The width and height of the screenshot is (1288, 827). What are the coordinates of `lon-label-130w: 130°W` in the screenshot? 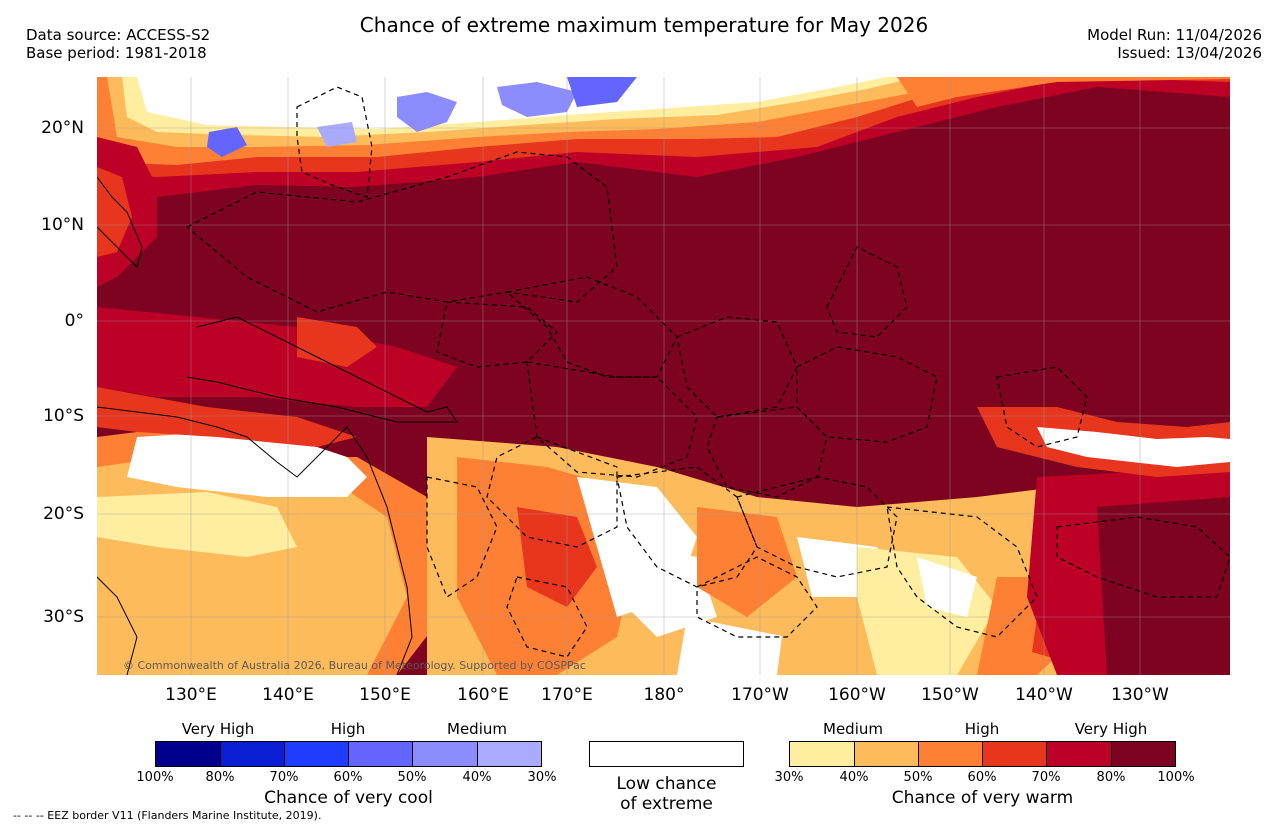 It's located at (1140, 695).